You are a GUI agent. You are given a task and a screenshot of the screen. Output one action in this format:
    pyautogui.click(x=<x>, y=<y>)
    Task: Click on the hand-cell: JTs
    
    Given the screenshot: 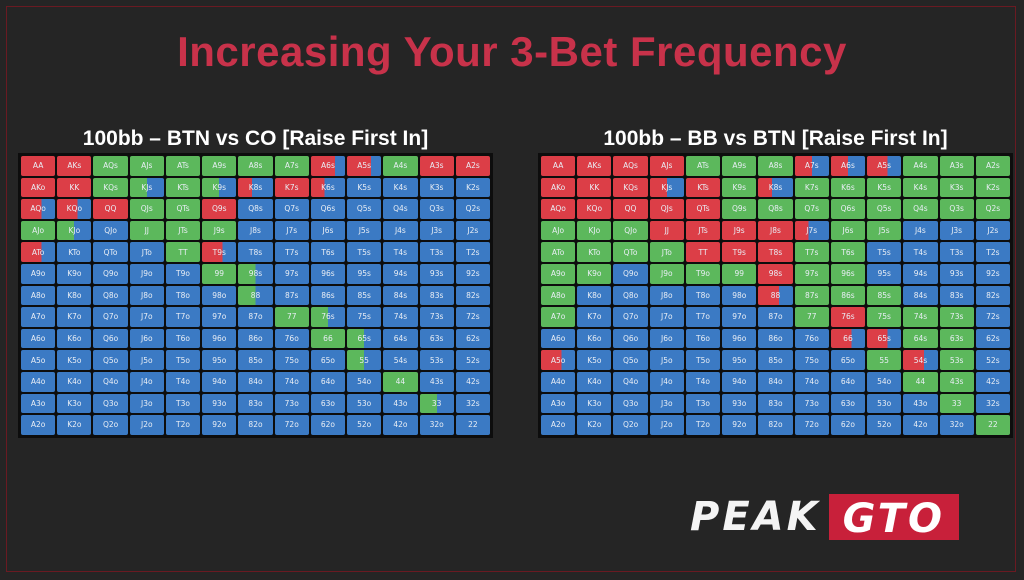 What is the action you would take?
    pyautogui.click(x=703, y=230)
    